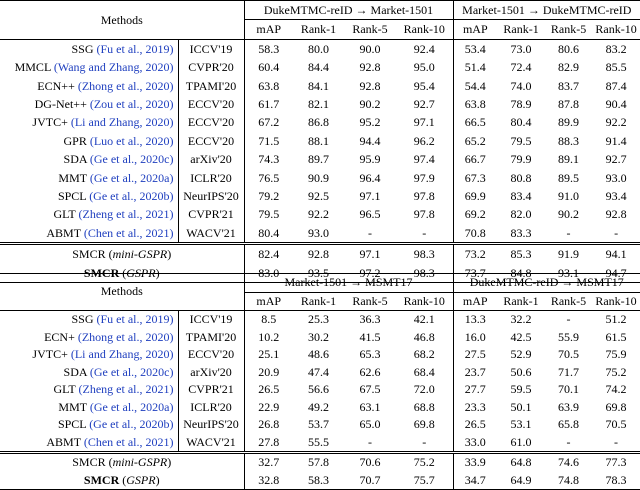 Image resolution: width=640 pixels, height=490 pixels. What do you see at coordinates (141, 479) in the screenshot?
I see `ours-variant: GSPR` at bounding box center [141, 479].